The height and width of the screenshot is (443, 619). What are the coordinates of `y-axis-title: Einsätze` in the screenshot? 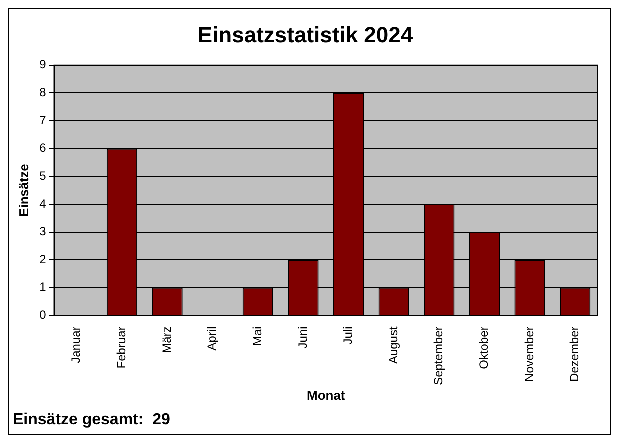 It's located at (24, 190).